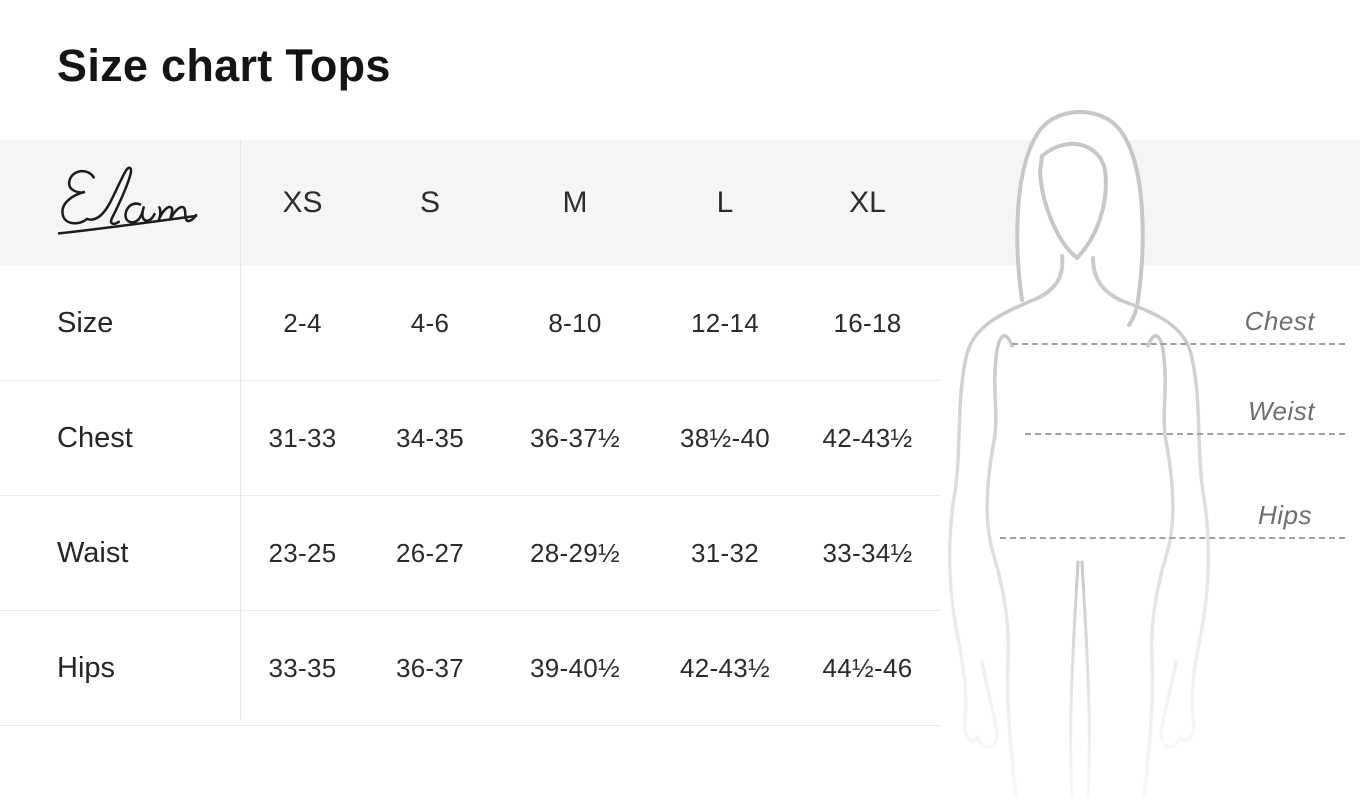 The height and width of the screenshot is (809, 1360). What do you see at coordinates (86, 667) in the screenshot?
I see `row-label: Hips` at bounding box center [86, 667].